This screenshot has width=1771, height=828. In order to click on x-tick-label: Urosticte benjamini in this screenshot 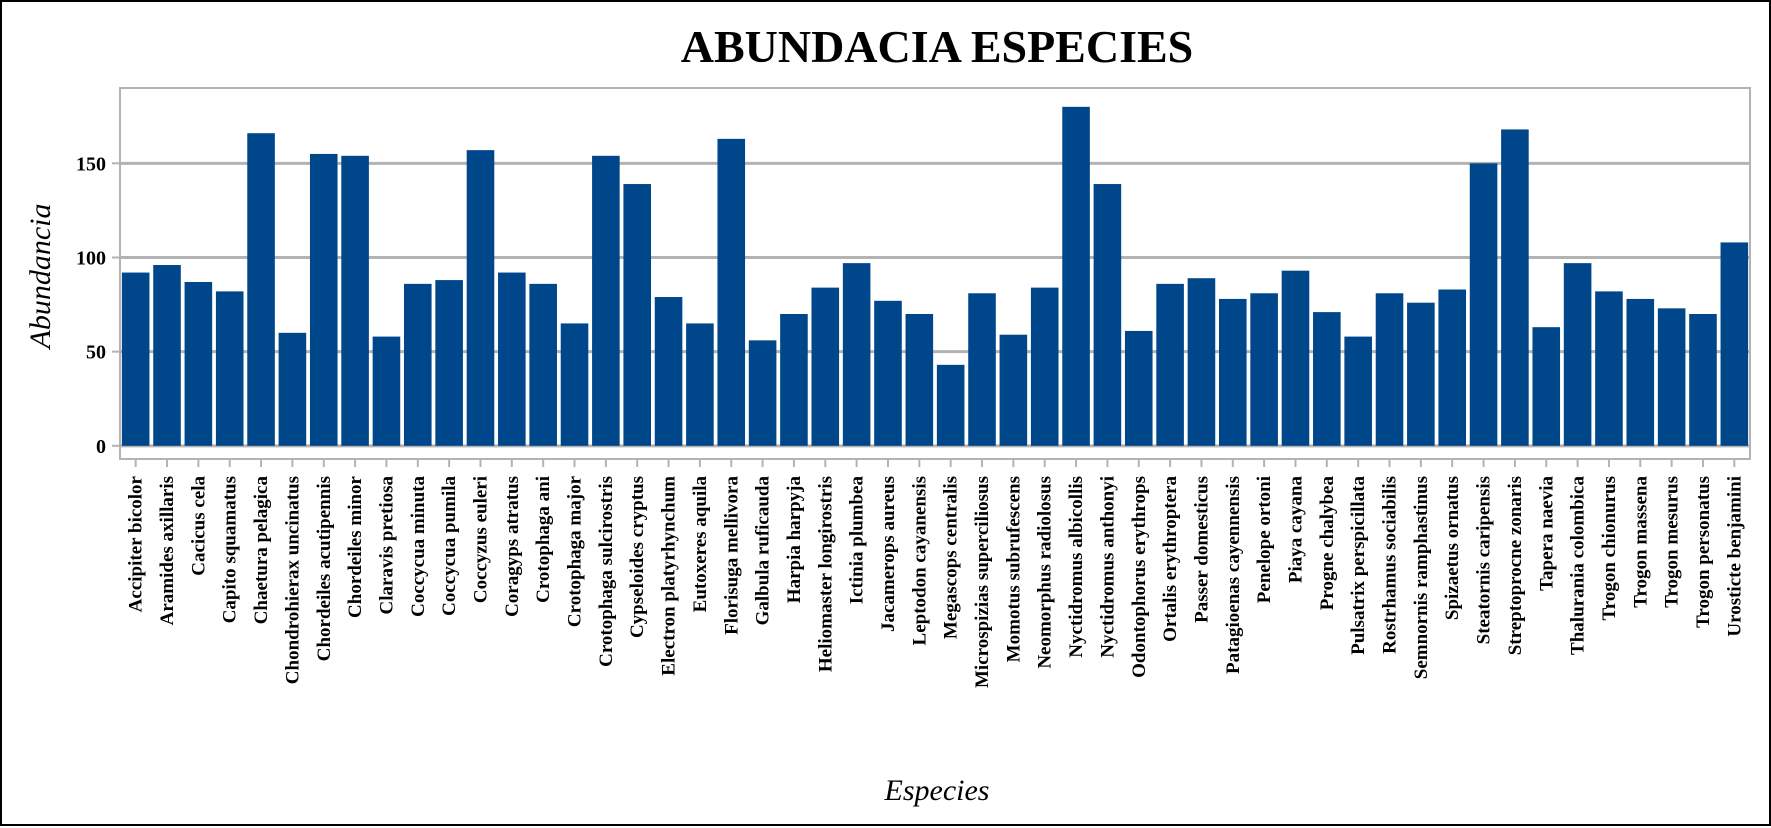, I will do `click(1734, 556)`.